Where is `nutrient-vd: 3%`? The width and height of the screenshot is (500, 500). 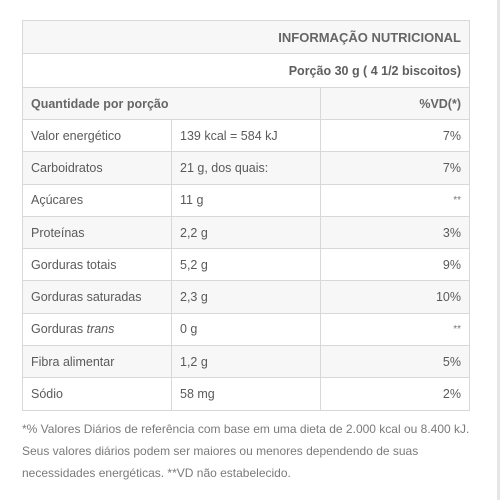
nutrient-vd: 3% is located at coordinates (395, 232).